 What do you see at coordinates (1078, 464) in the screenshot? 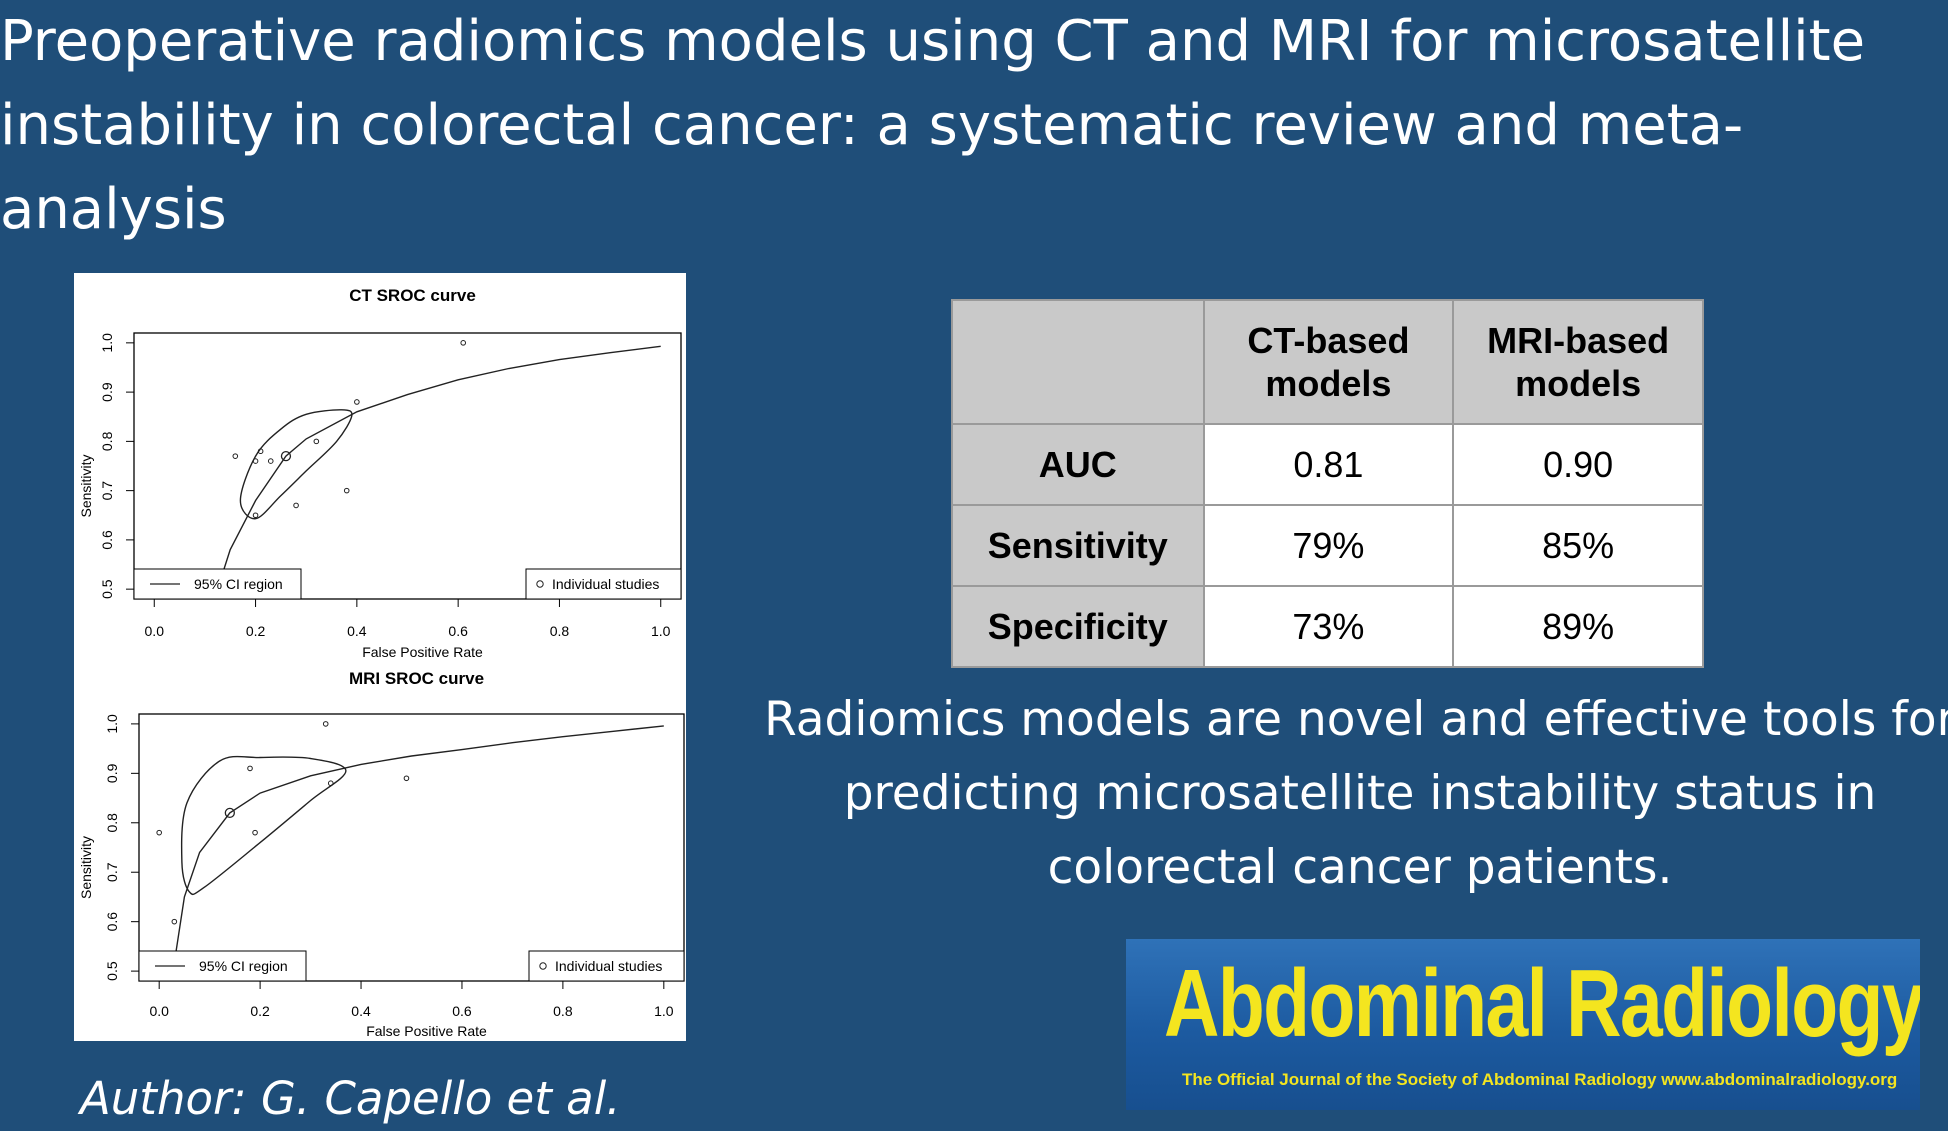
I see `row-label-auc: AUC` at bounding box center [1078, 464].